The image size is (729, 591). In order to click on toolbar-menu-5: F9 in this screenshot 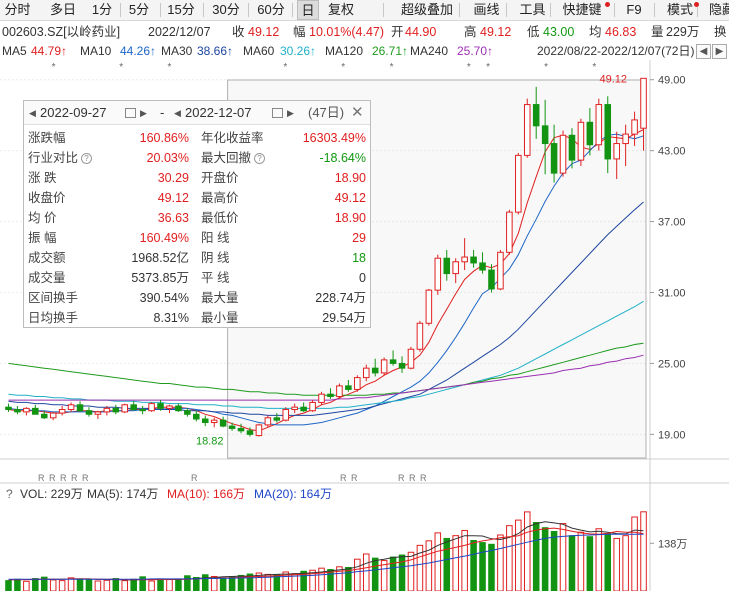, I will do `click(634, 9)`.